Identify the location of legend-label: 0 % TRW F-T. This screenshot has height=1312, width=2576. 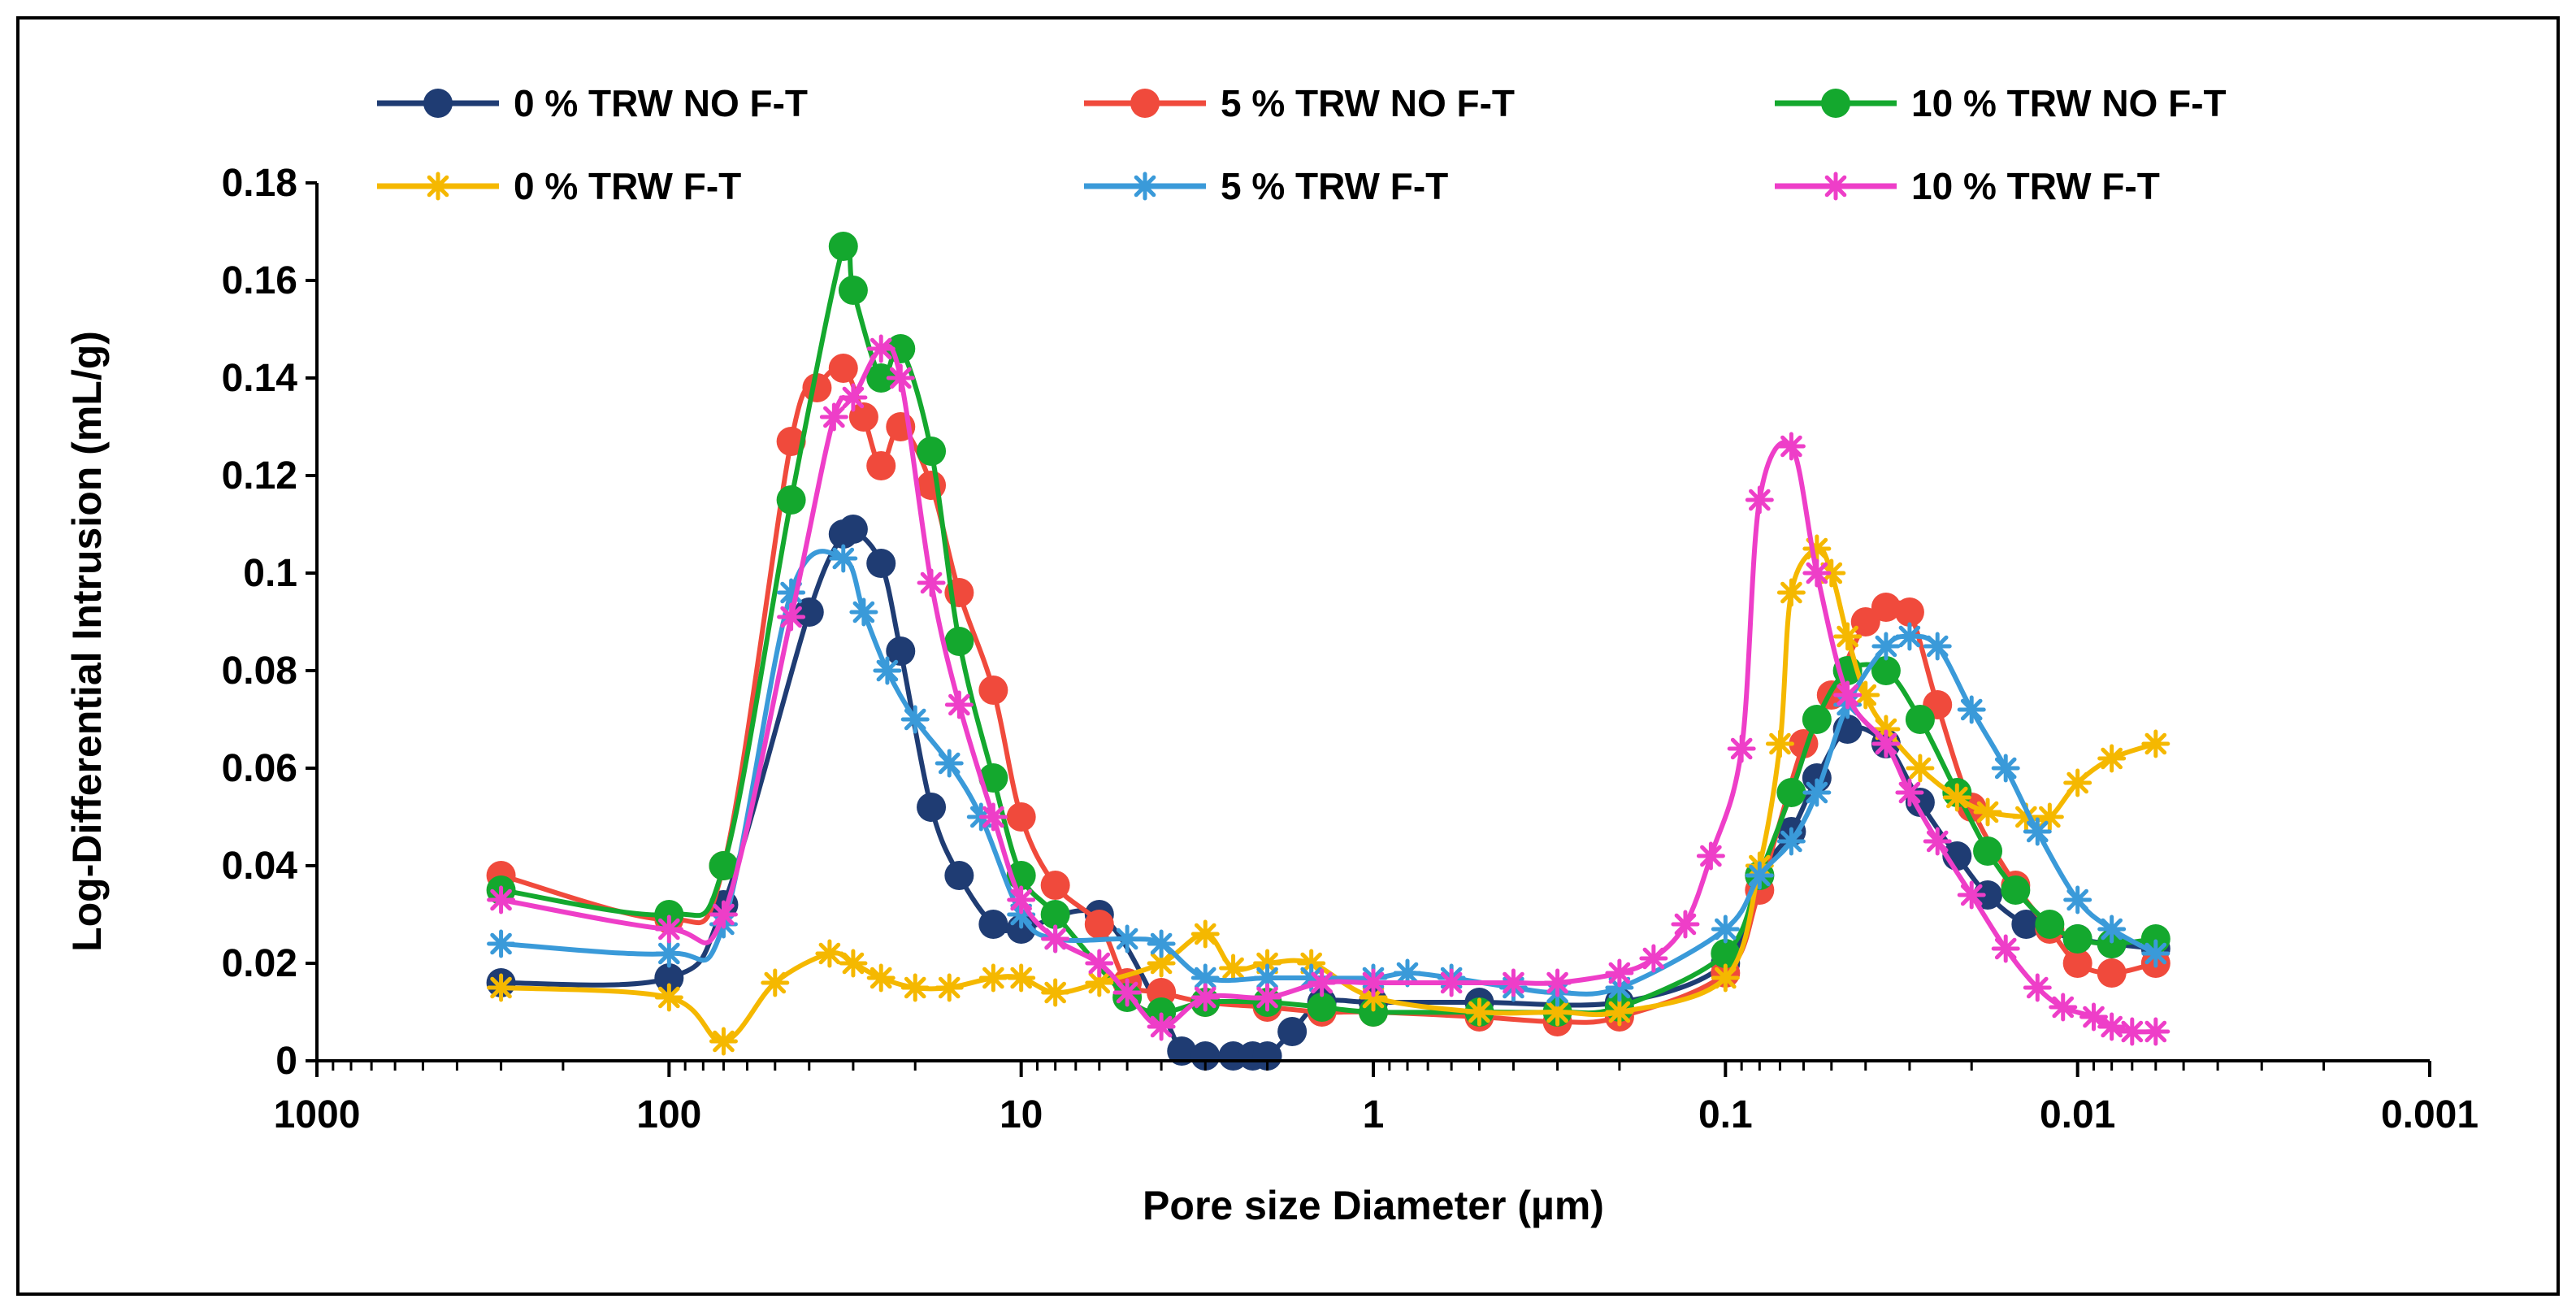
(627, 186).